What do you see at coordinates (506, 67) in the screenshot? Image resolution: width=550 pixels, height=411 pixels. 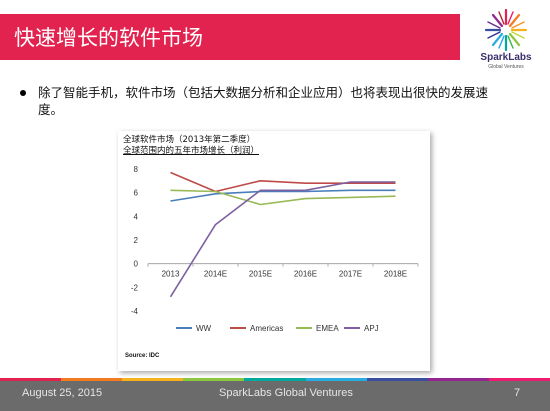 I see `logo-tagline: Global Ventures` at bounding box center [506, 67].